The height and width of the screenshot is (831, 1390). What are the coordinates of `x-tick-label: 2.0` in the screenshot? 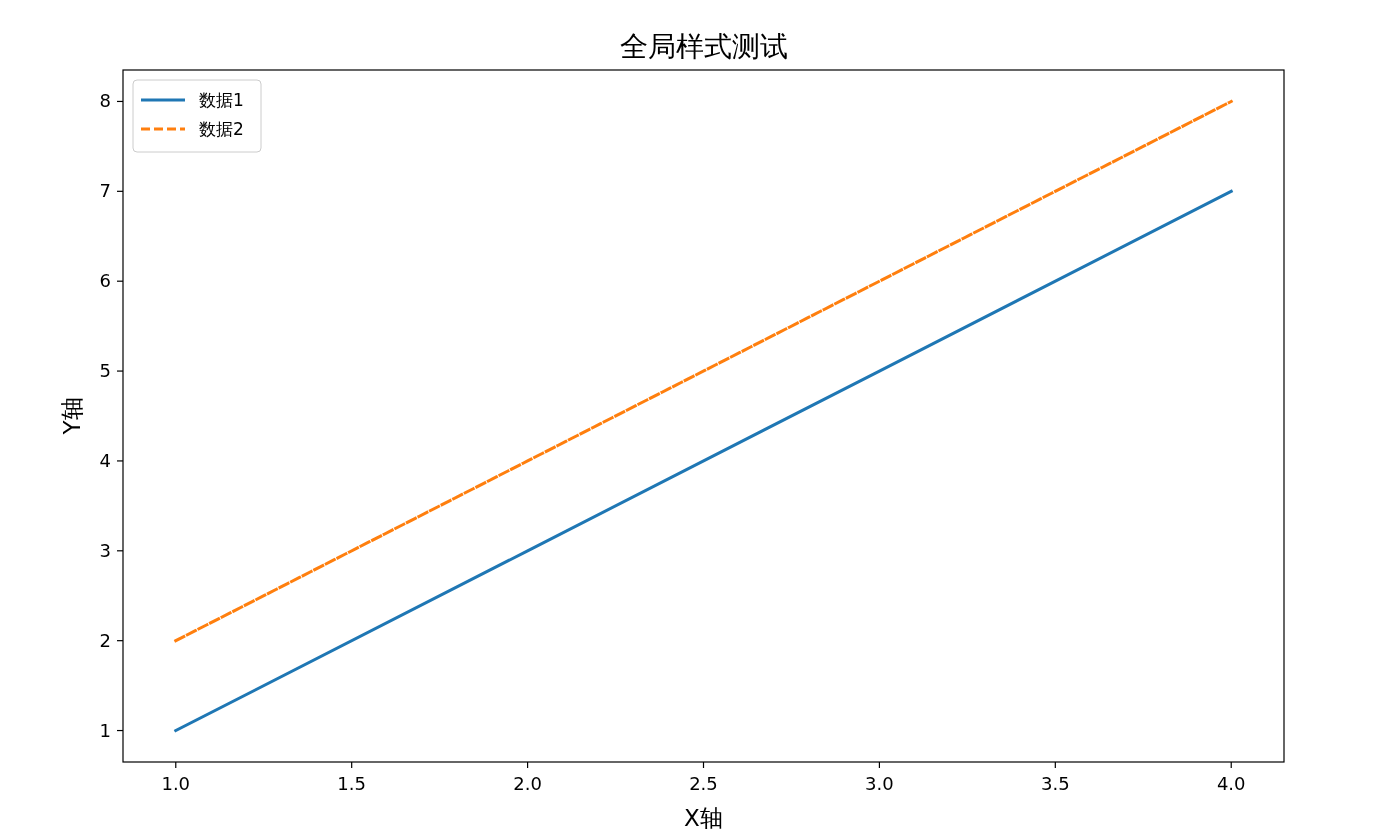 It's located at (527, 783).